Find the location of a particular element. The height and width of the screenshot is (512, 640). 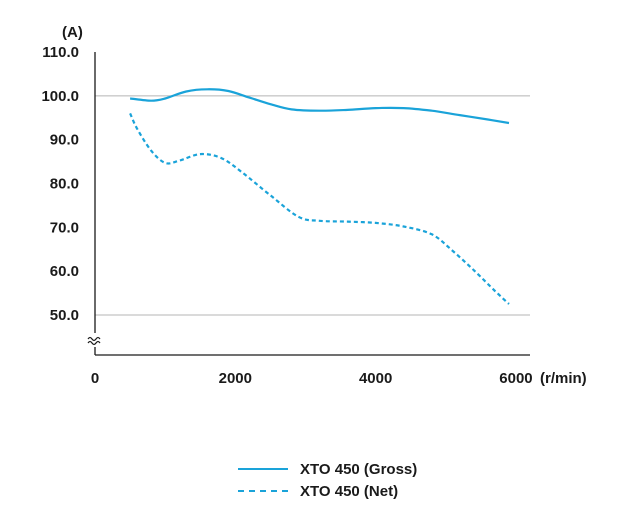

legend-item-gross: XTO 450 (Gross) is located at coordinates (327, 469).